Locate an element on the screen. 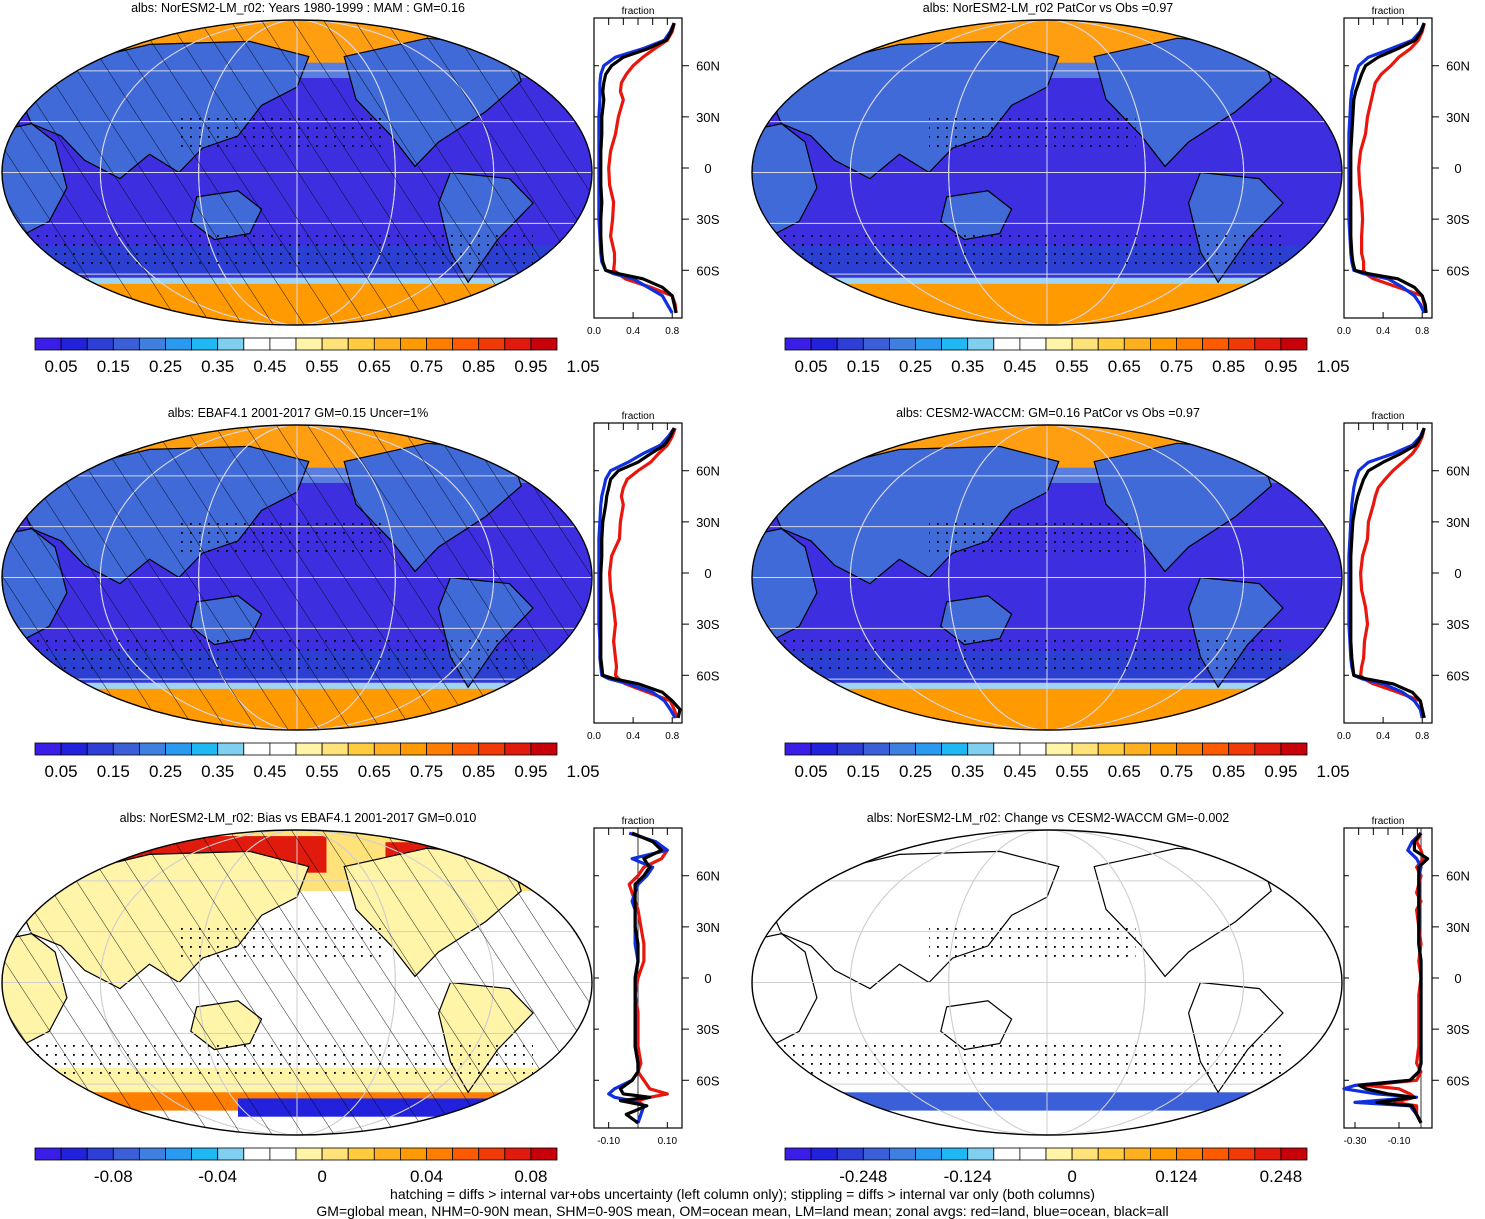  colorbar-label: 0.04 is located at coordinates (426, 1176).